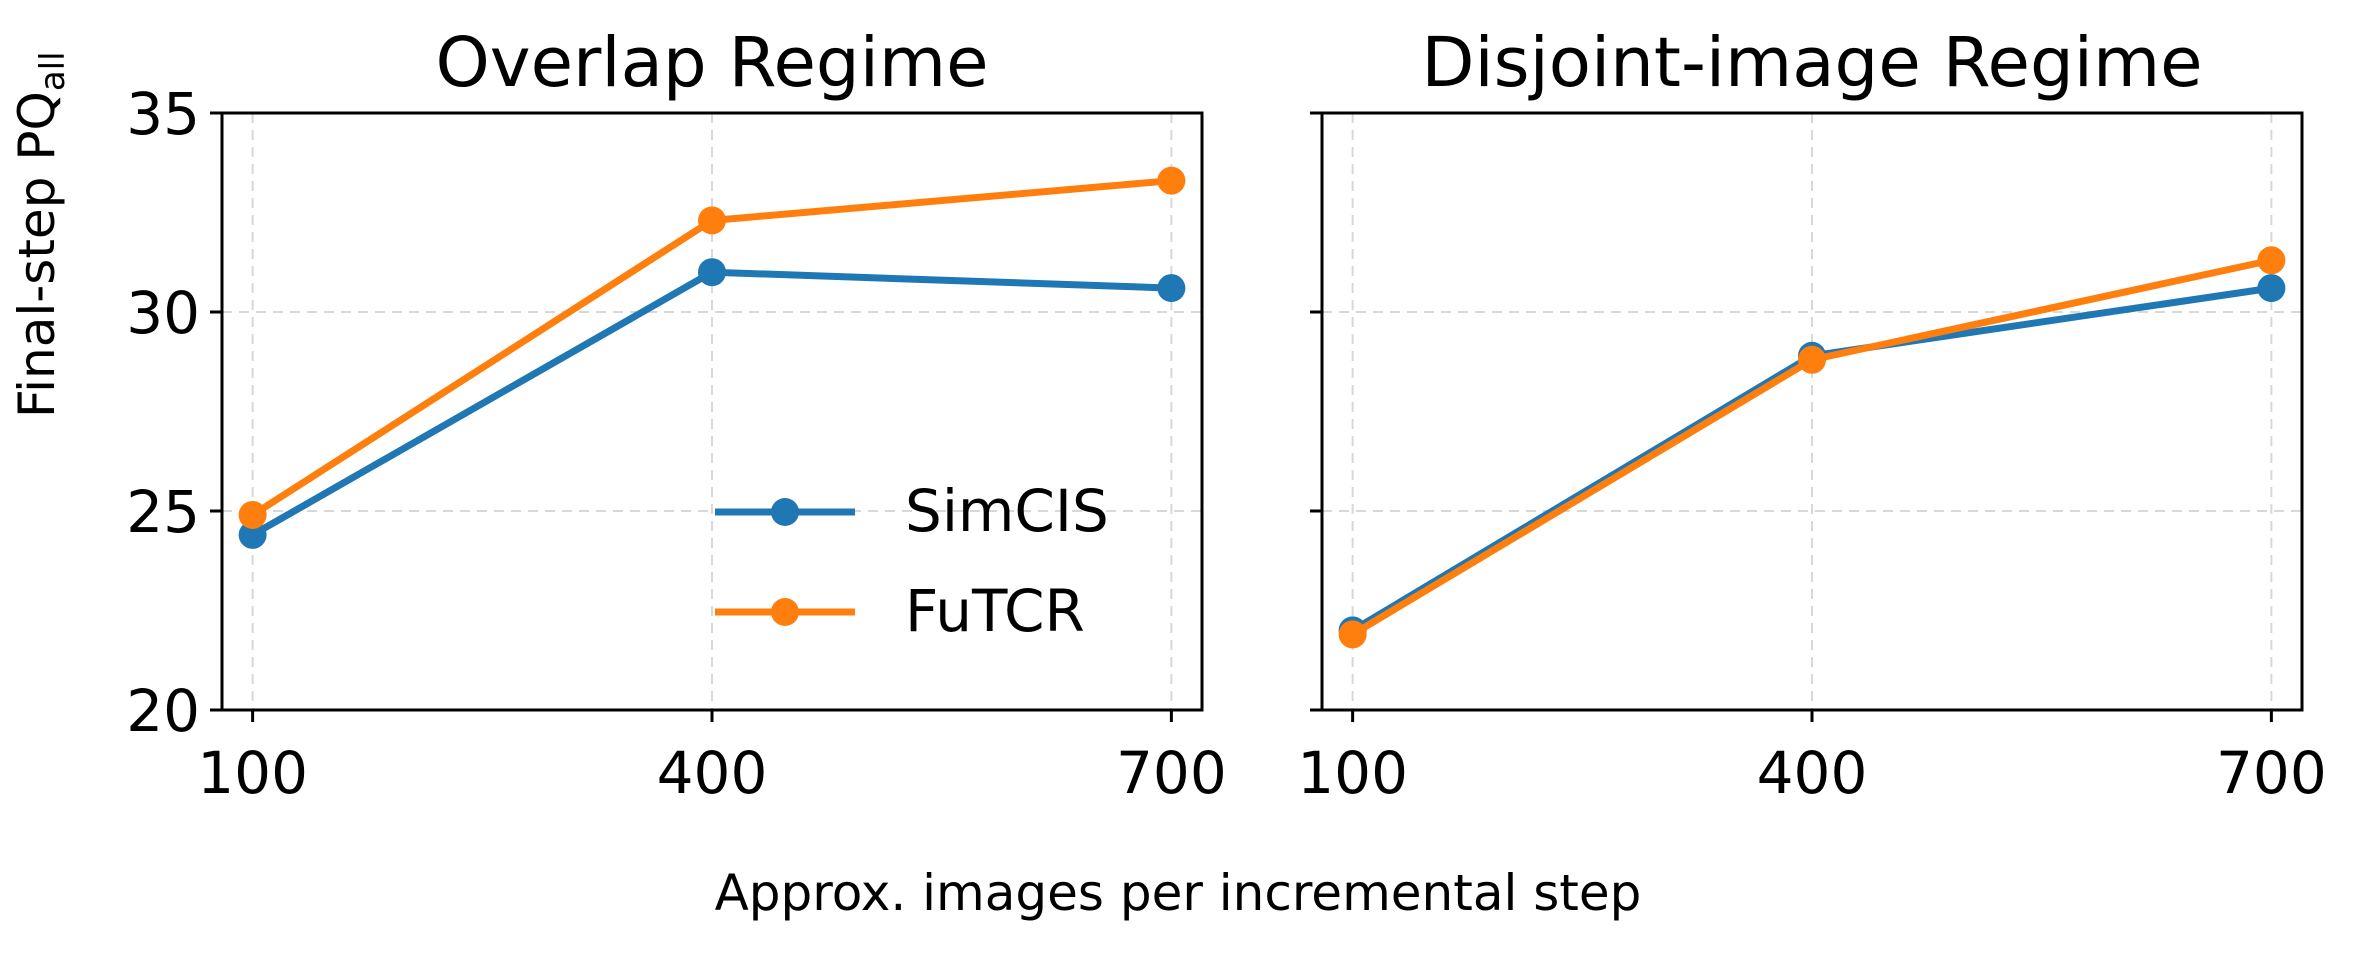 This screenshot has width=2357, height=955. Describe the element at coordinates (912, 561) in the screenshot. I see `legend: SimCIS FuTCR` at that location.